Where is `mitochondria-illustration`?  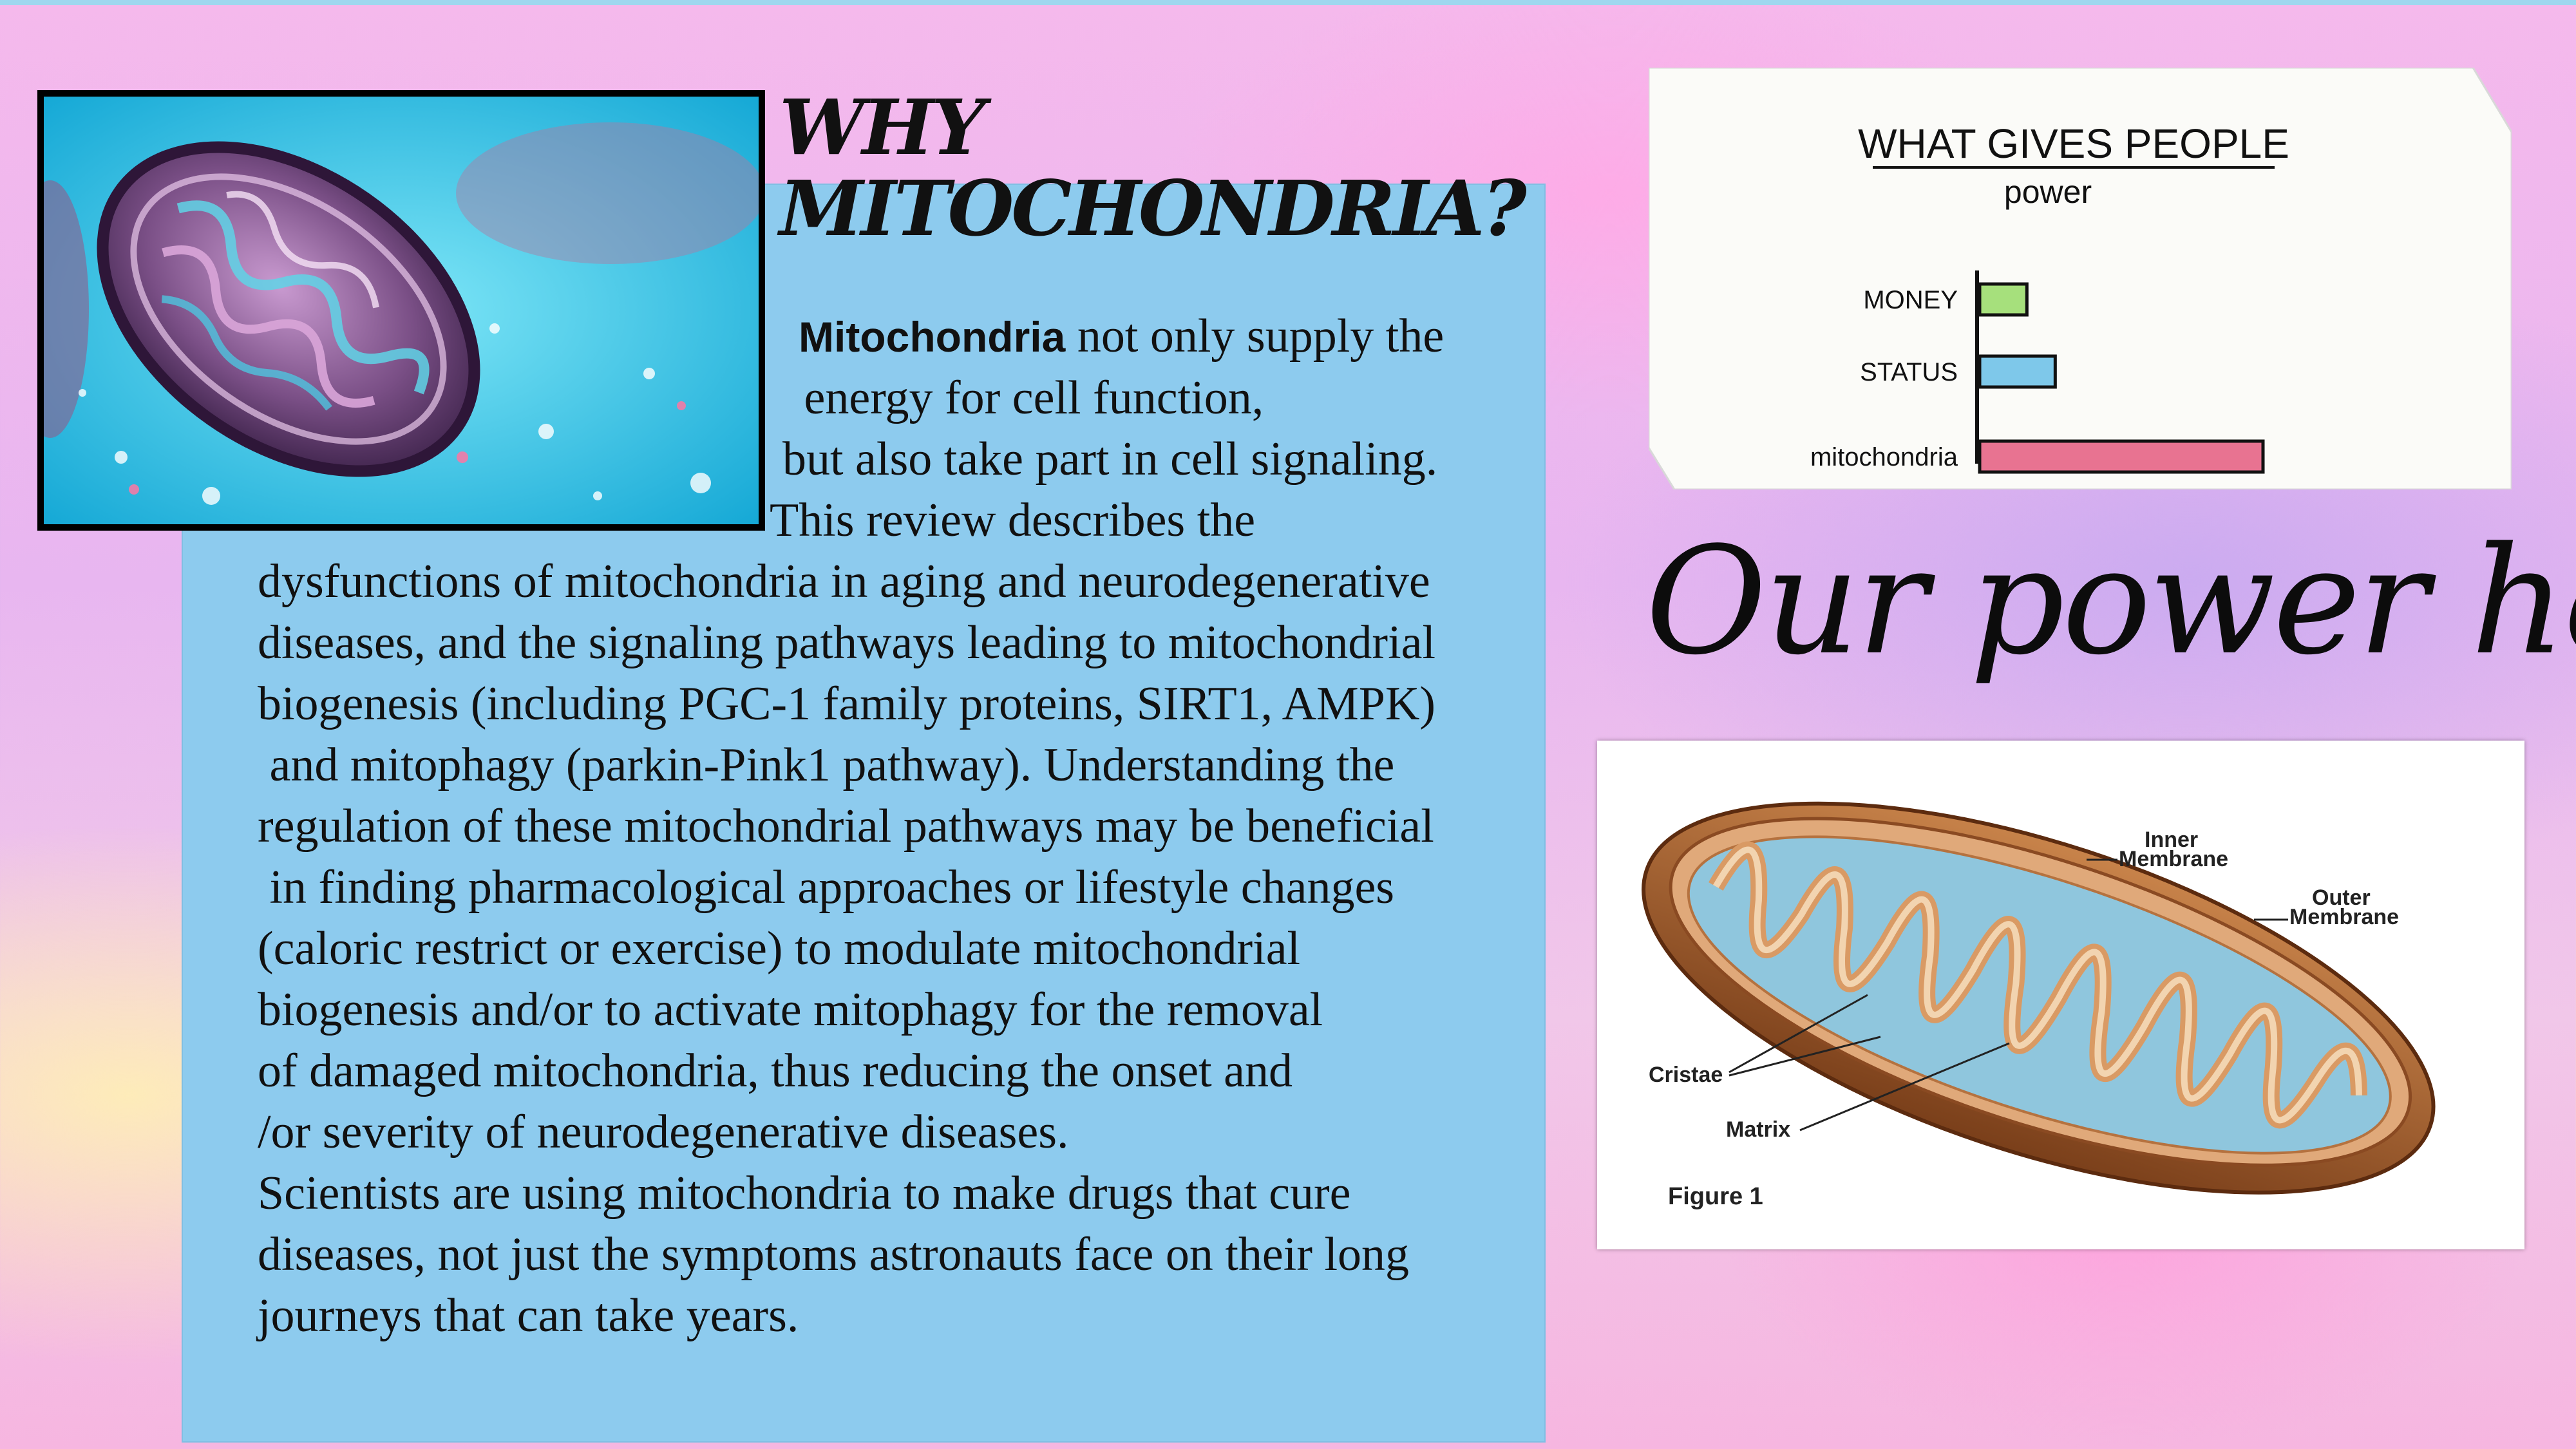
mitochondria-illustration is located at coordinates (401, 310).